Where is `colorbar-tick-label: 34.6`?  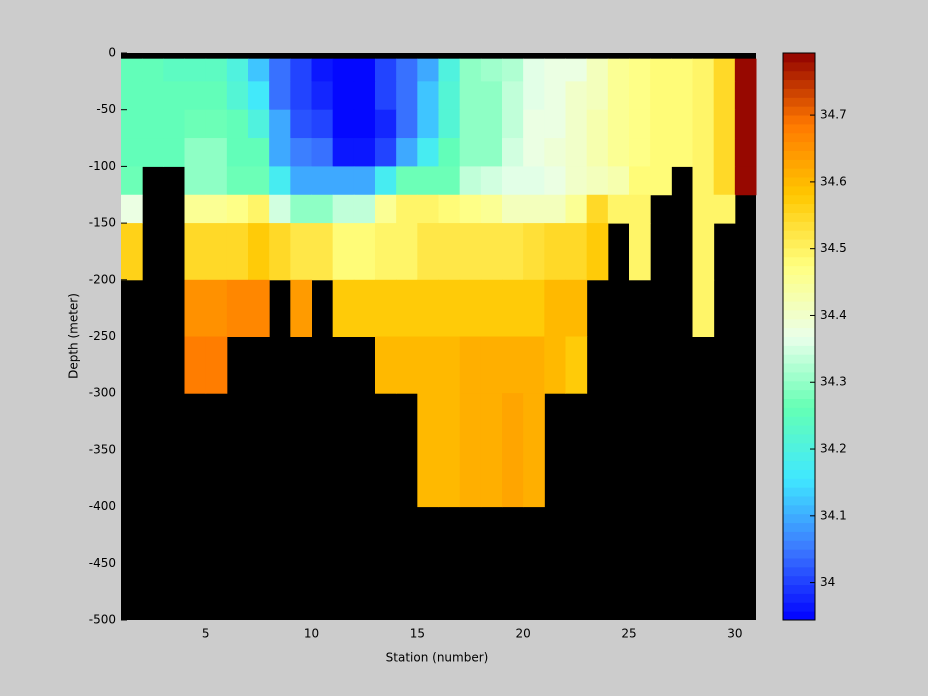 colorbar-tick-label: 34.6 is located at coordinates (833, 181).